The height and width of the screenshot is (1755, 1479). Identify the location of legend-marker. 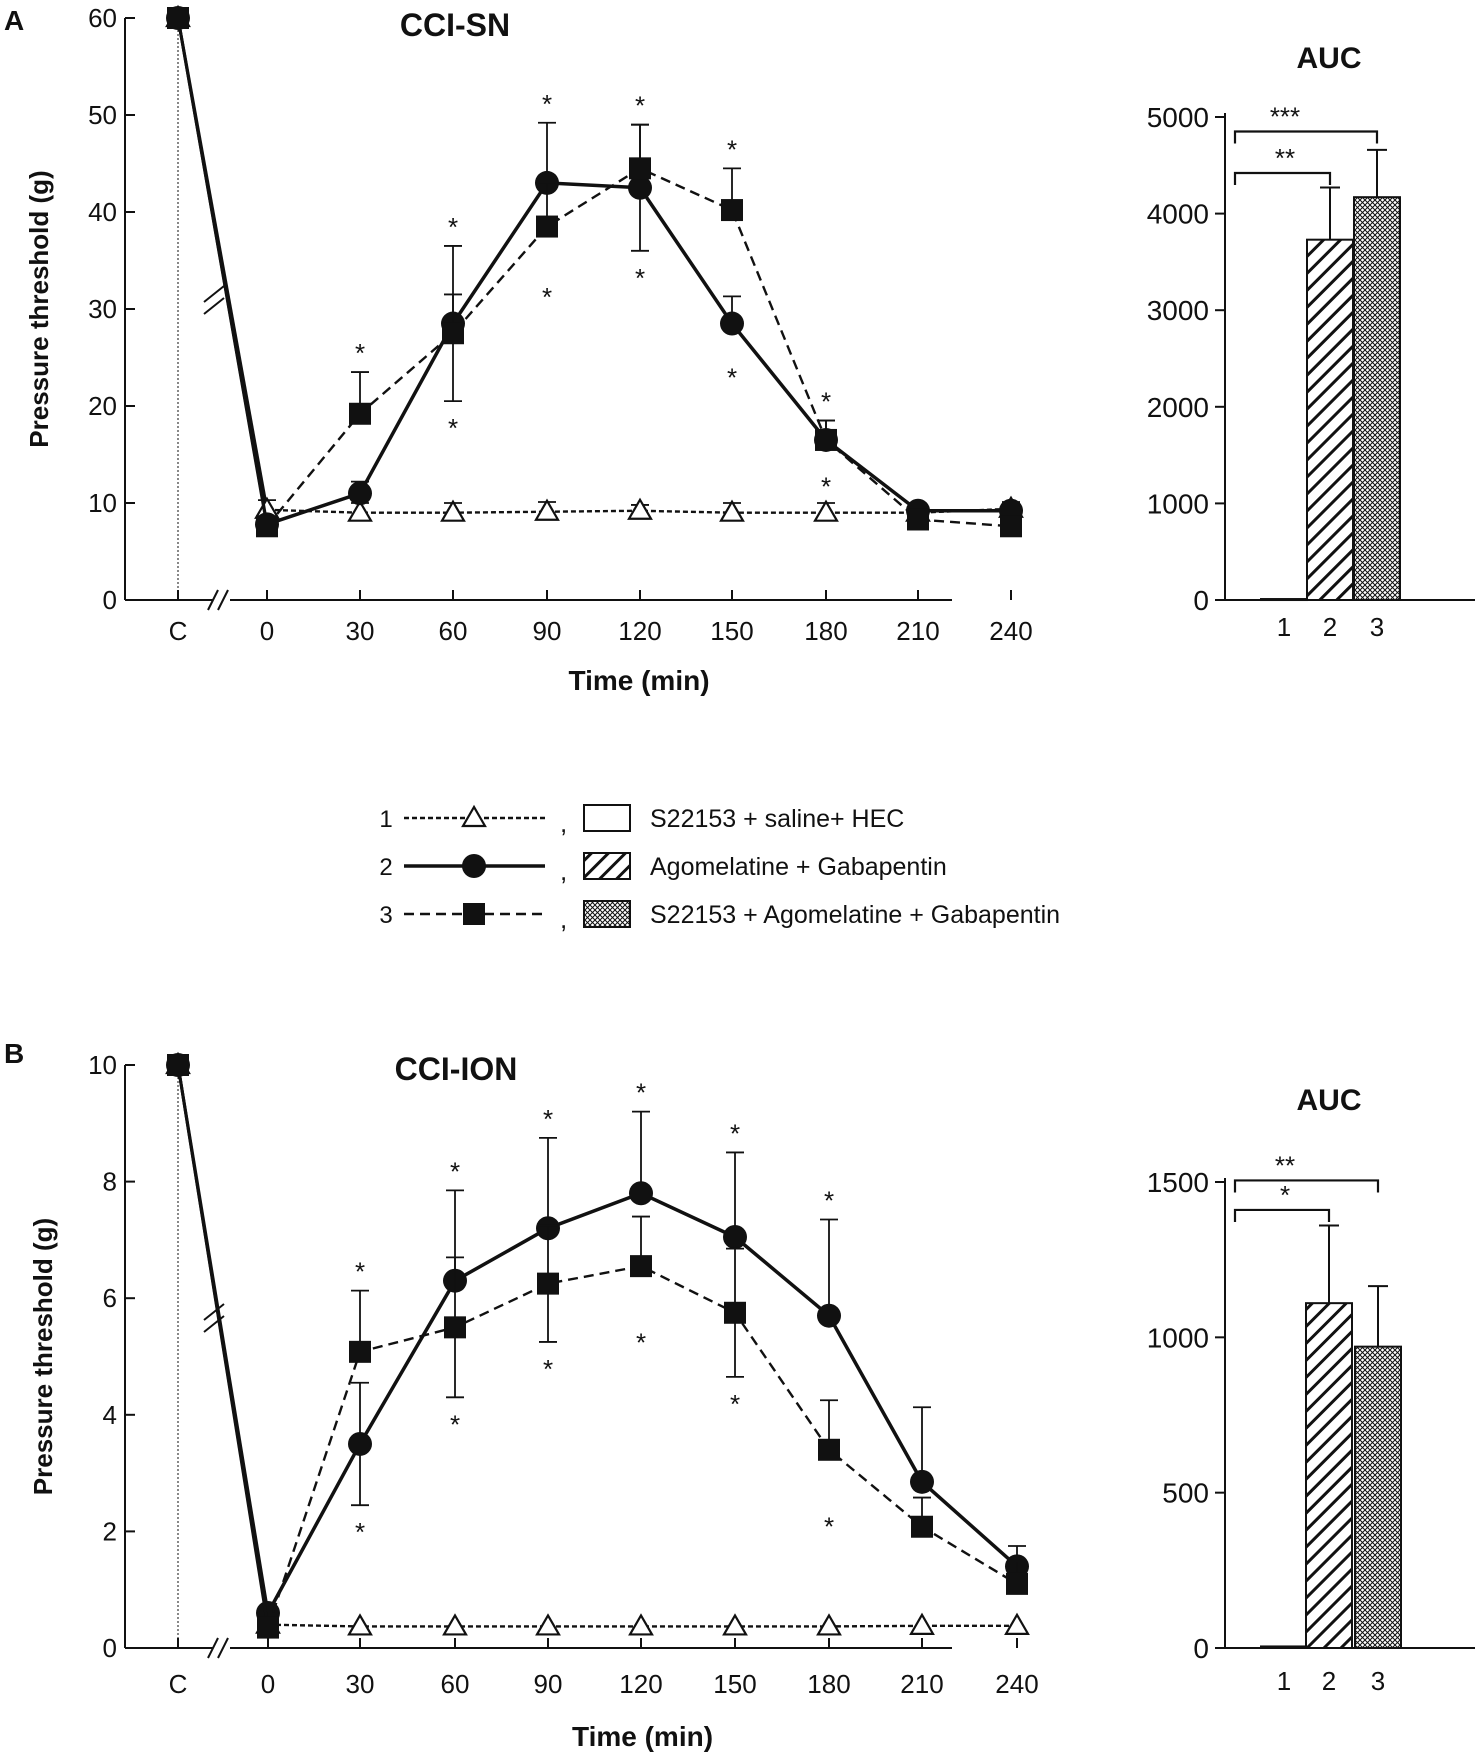
(474, 866).